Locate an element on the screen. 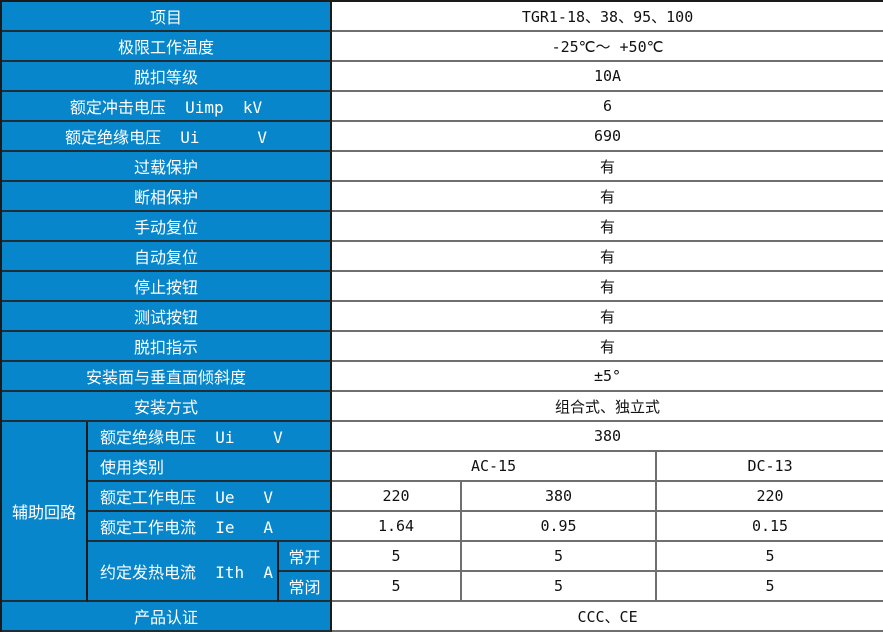 This screenshot has width=883, height=632. aux-value-ith-nc-3: 5 is located at coordinates (770, 587).